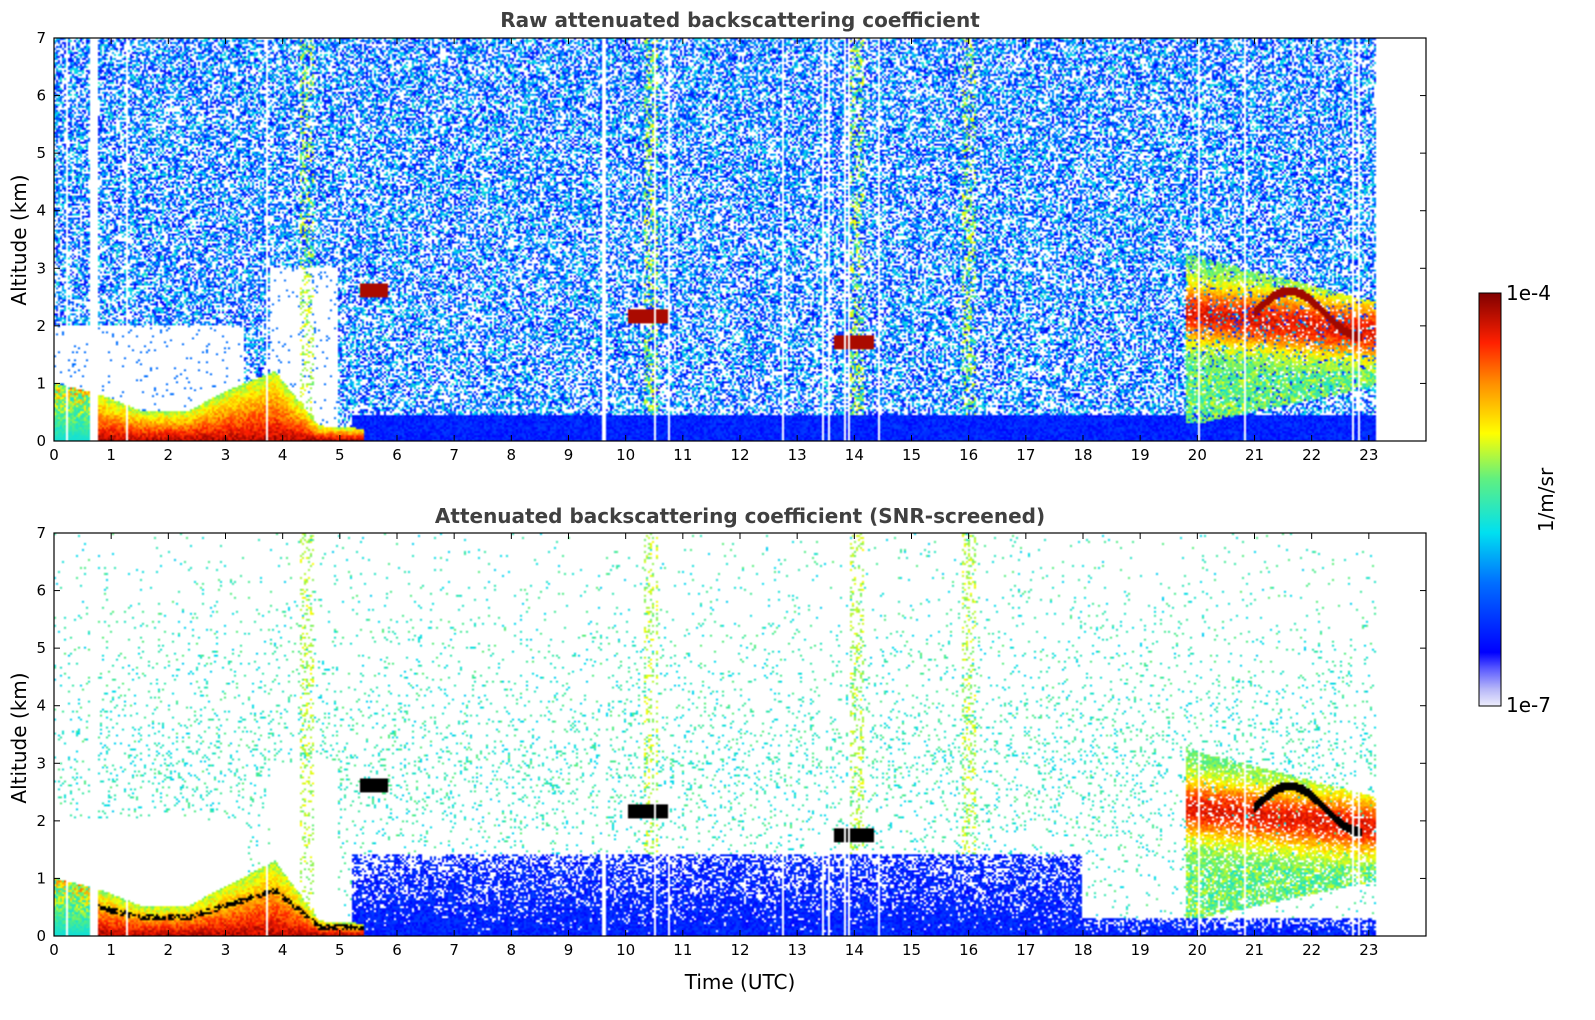  What do you see at coordinates (1546, 499) in the screenshot?
I see `colorbar-unit-label: 1/m/sr` at bounding box center [1546, 499].